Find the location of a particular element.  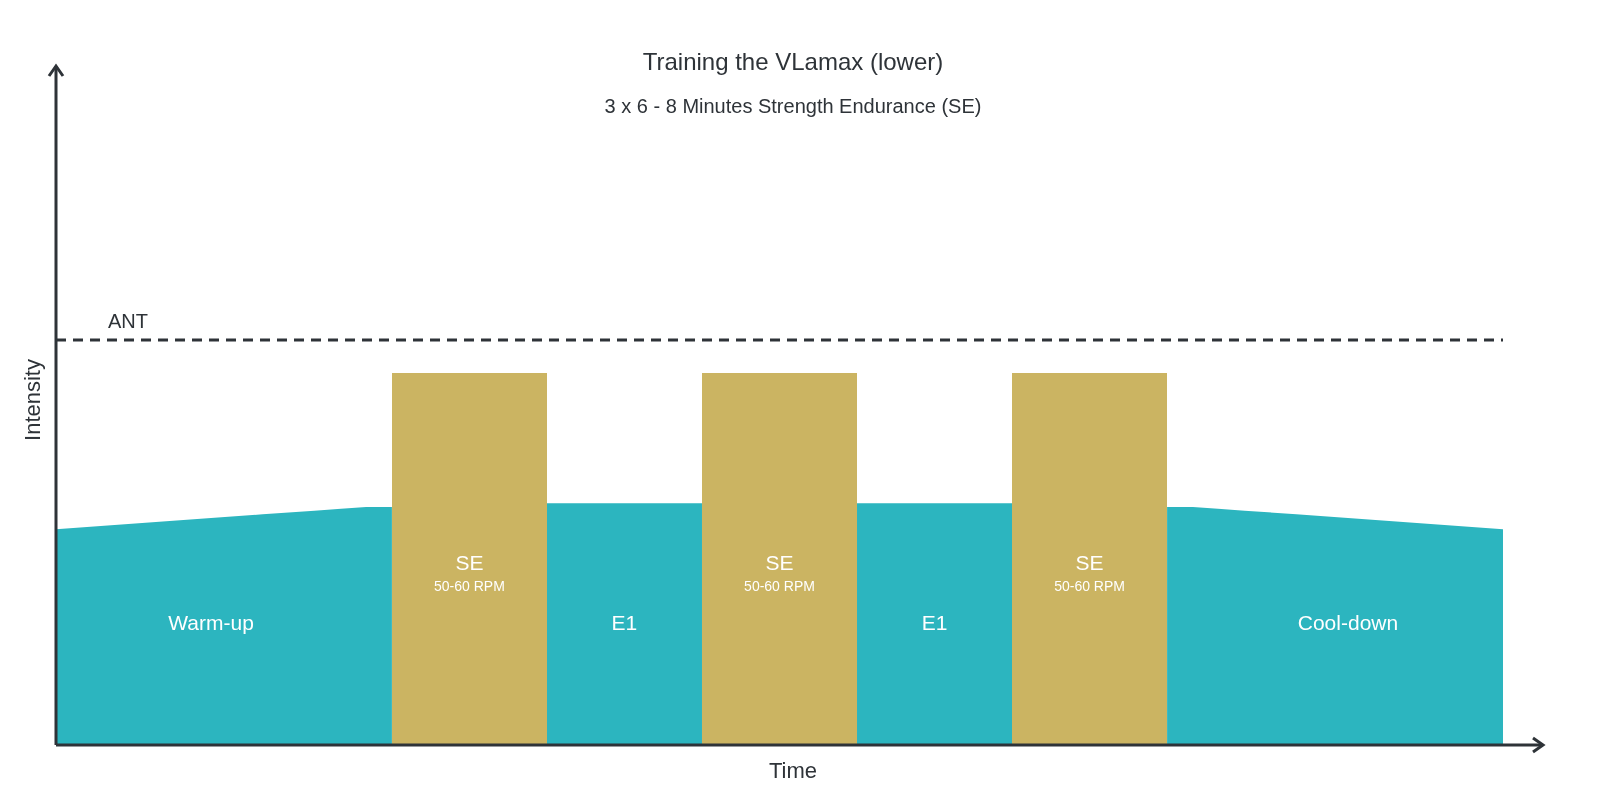

y-axis-title: Intensity is located at coordinates (32, 400).